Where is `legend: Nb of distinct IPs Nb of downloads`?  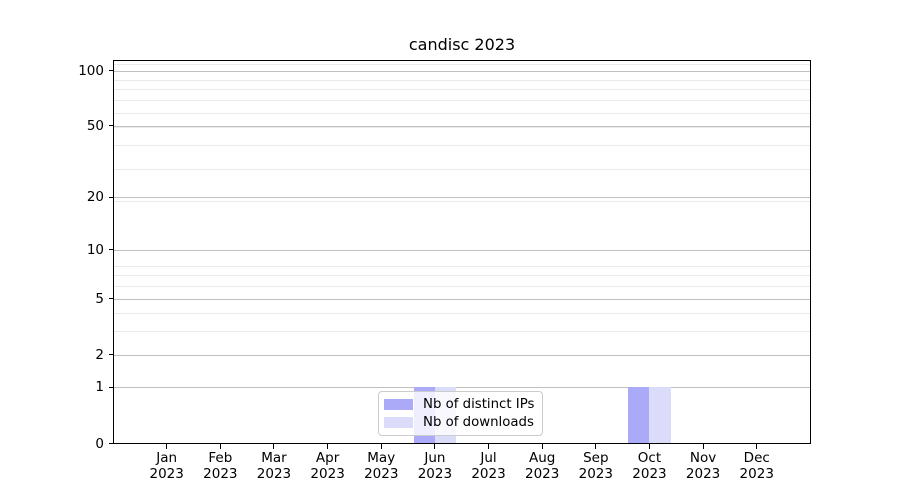
legend: Nb of distinct IPs Nb of downloads is located at coordinates (460, 413).